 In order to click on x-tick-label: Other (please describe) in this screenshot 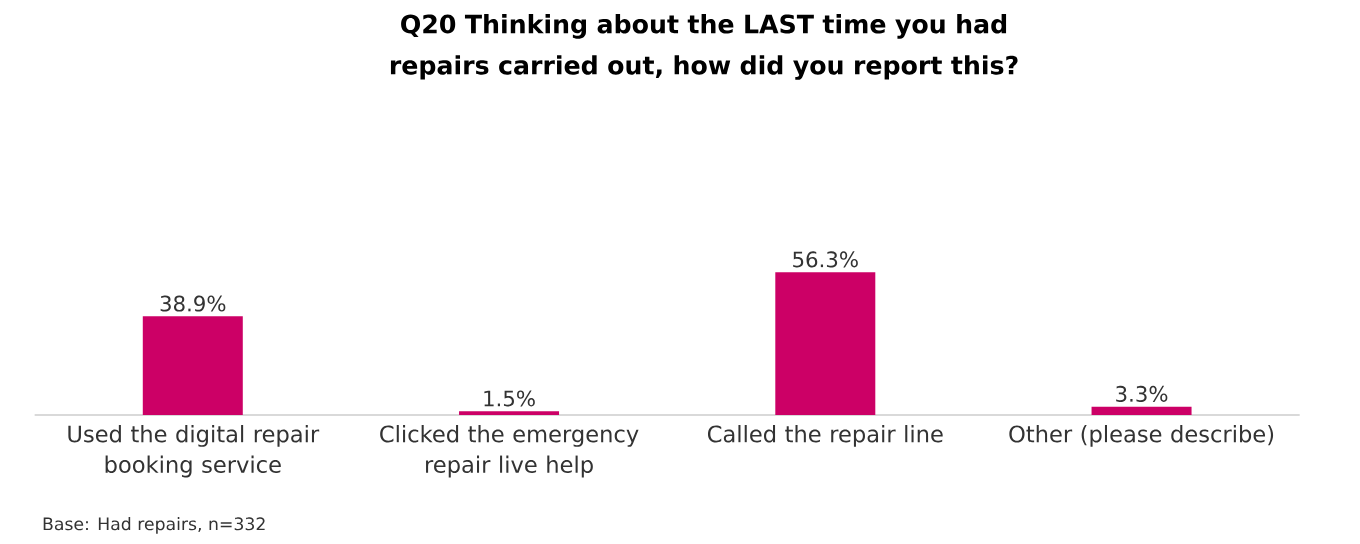, I will do `click(1141, 436)`.